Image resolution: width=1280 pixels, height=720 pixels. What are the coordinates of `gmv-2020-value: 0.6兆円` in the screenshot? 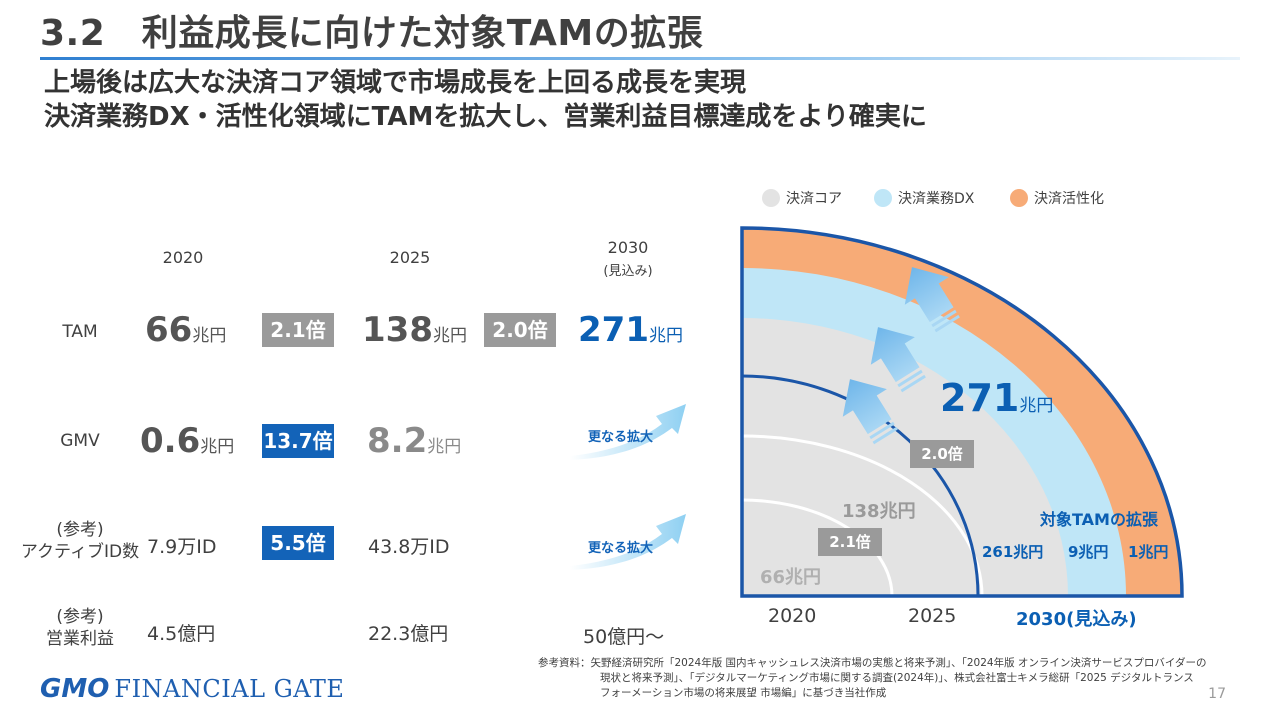 It's located at (187, 441).